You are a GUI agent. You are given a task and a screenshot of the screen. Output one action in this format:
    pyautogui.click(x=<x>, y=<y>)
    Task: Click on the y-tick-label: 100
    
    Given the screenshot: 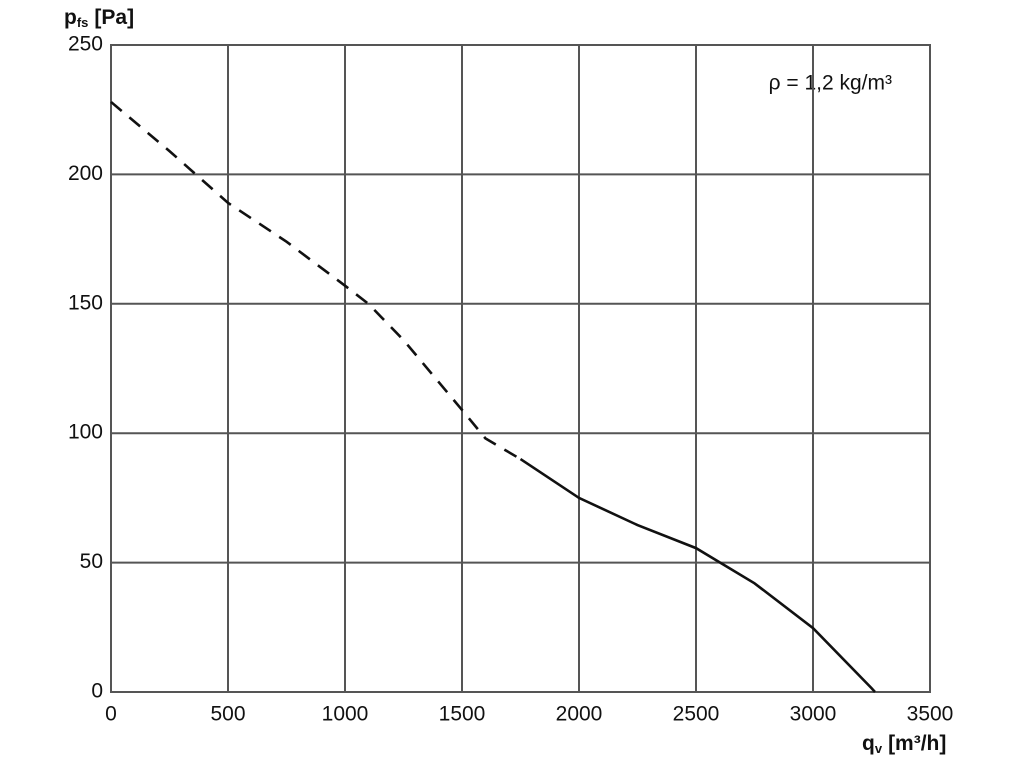 What is the action you would take?
    pyautogui.click(x=85, y=432)
    